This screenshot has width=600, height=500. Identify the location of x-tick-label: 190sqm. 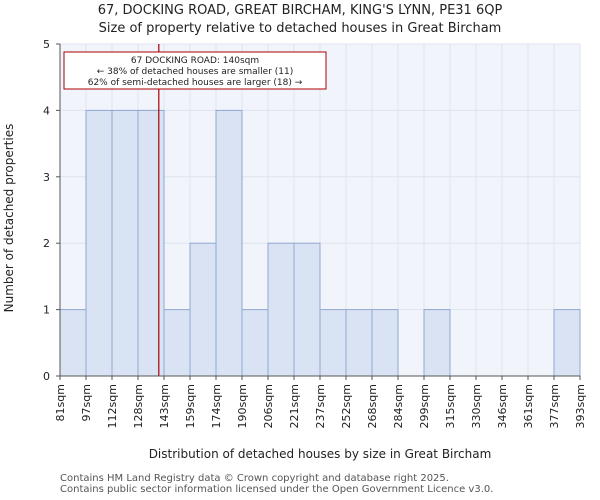
(242, 406).